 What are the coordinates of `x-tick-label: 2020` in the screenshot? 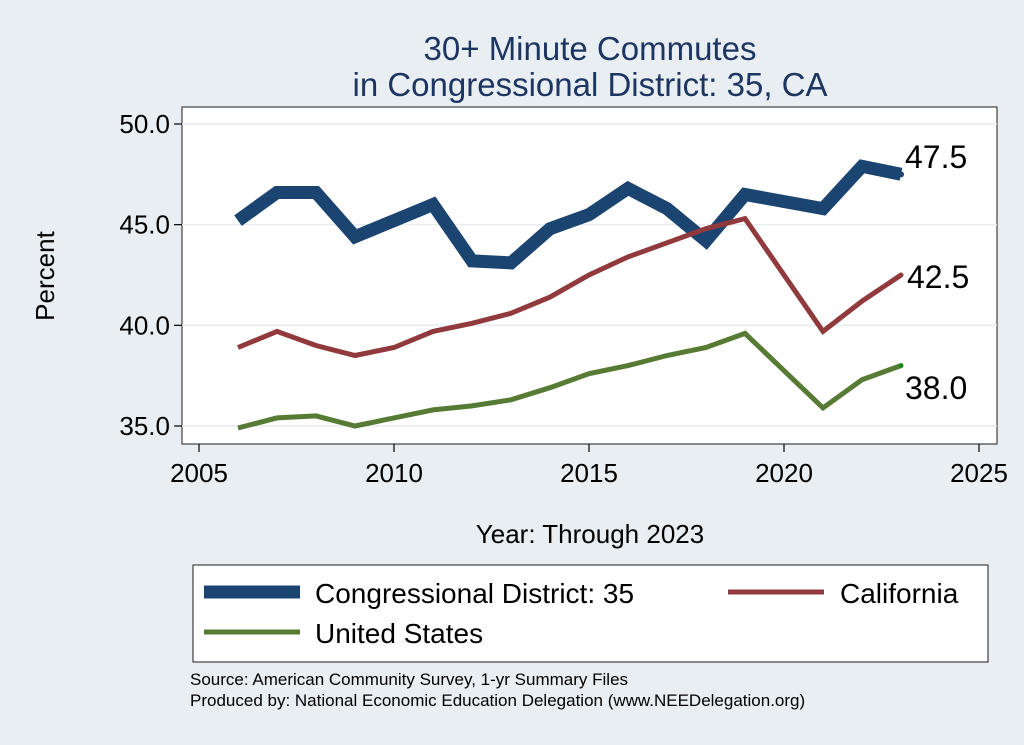 It's located at (784, 473).